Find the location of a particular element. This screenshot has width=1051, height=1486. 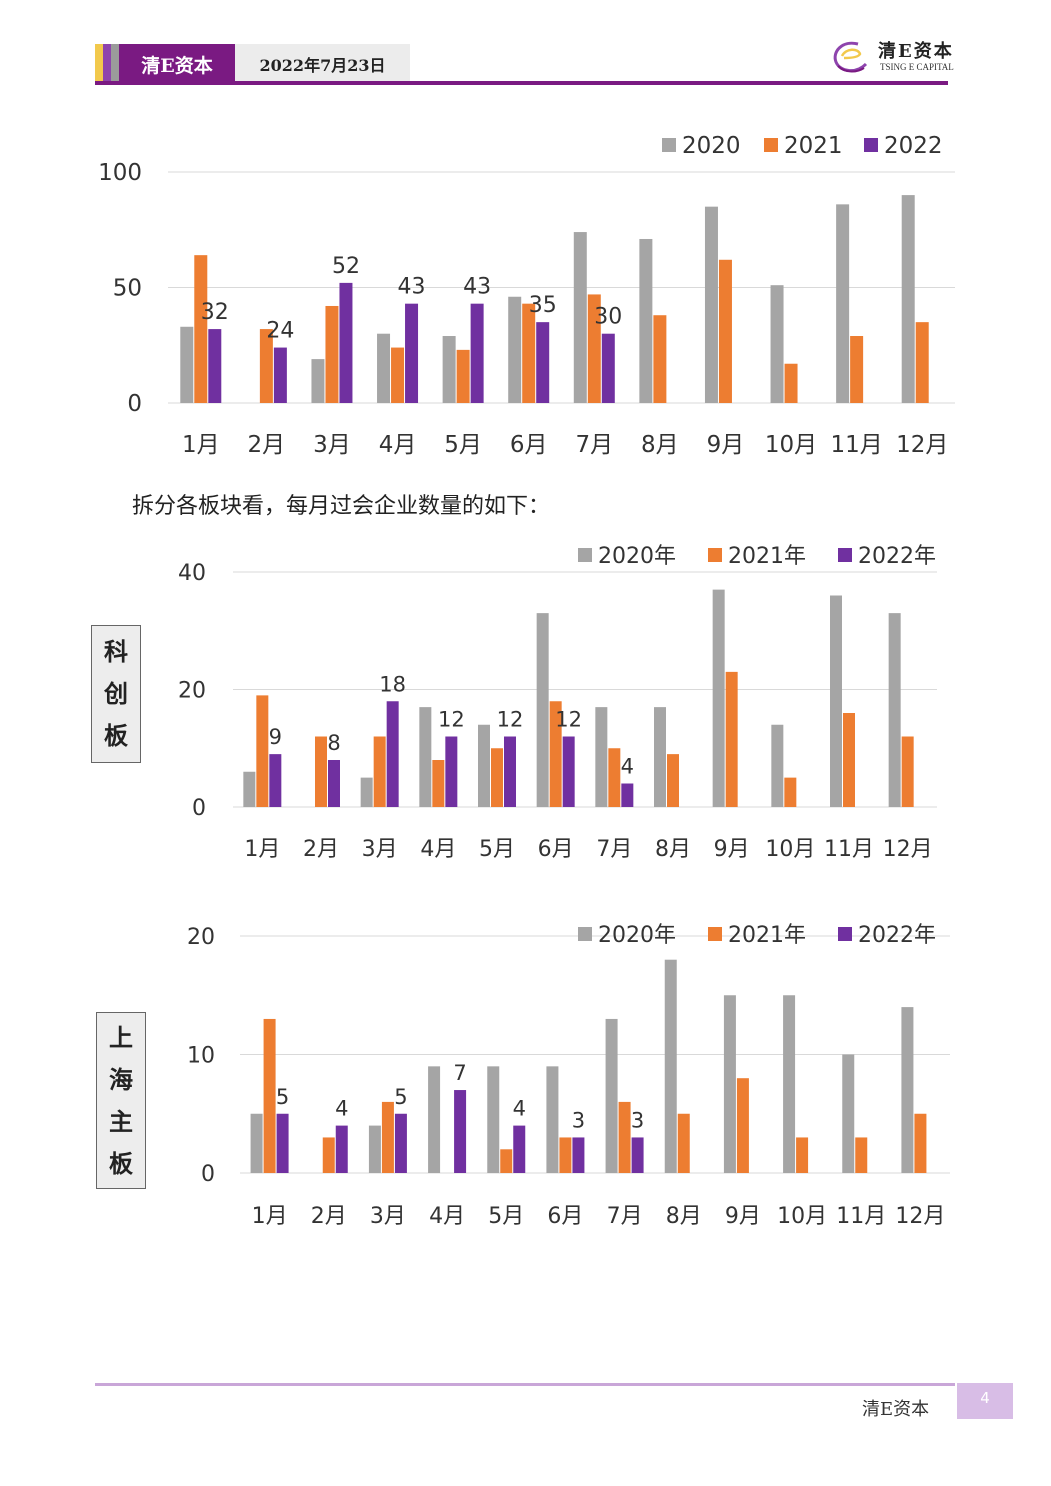

header-date: 2022年7月23日 is located at coordinates (322, 64).